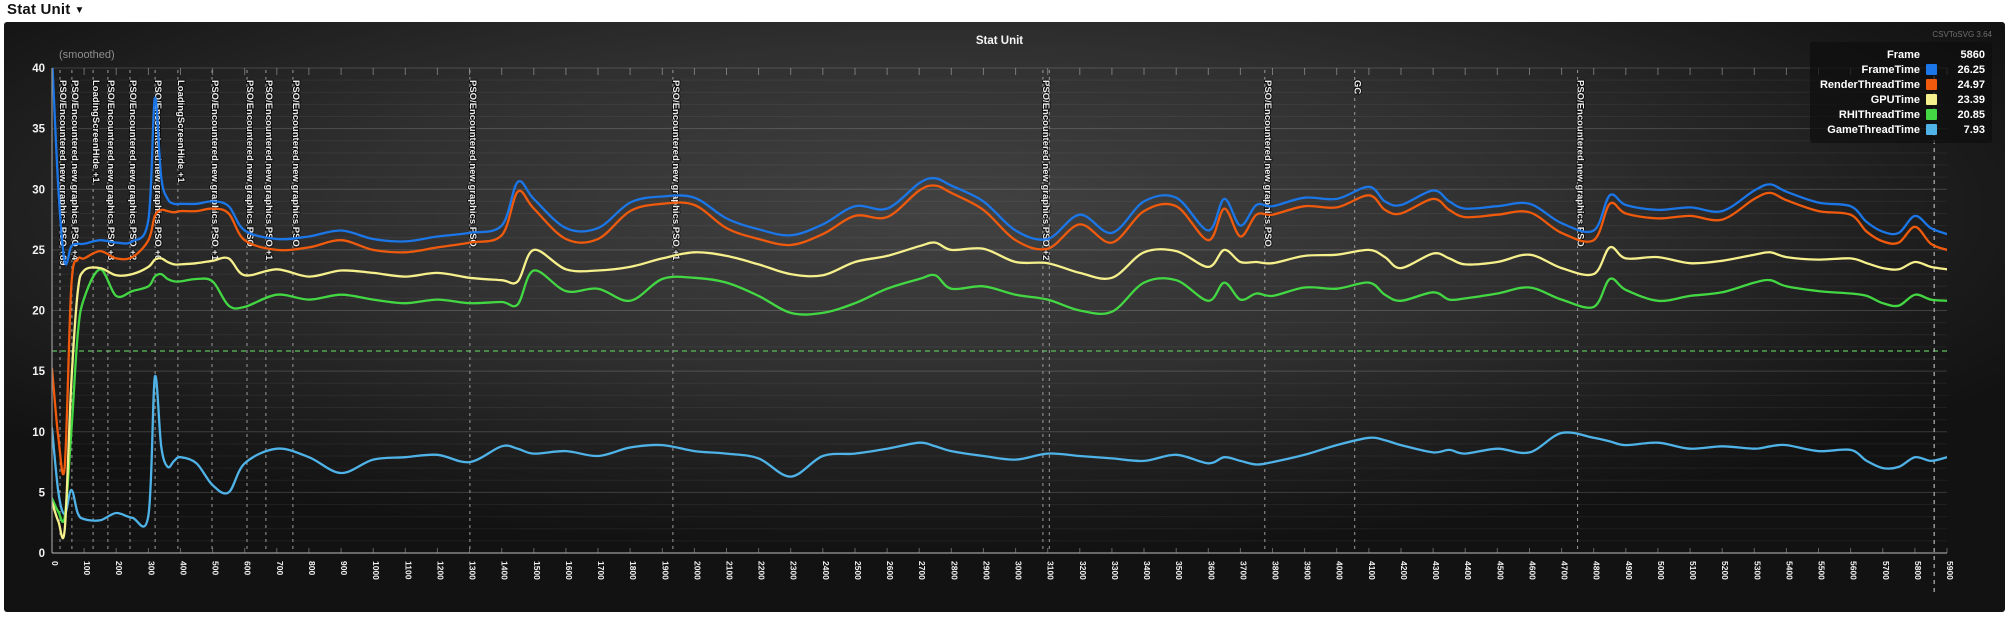 This screenshot has height=629, width=2009. I want to click on x-tick-label: 5500, so click(1822, 570).